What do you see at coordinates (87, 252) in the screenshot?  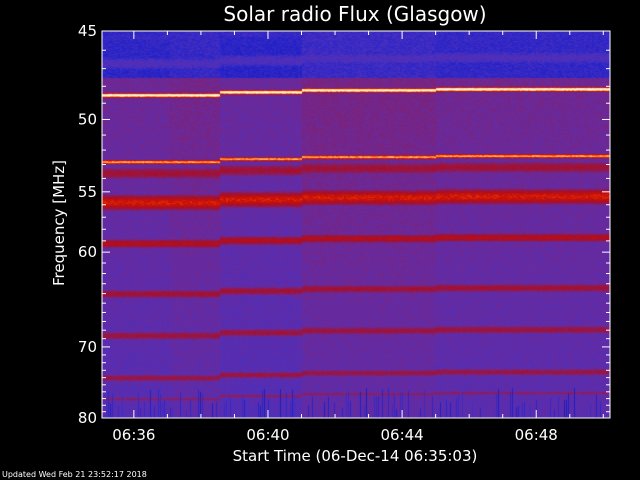 I see `y-tick-label: 60` at bounding box center [87, 252].